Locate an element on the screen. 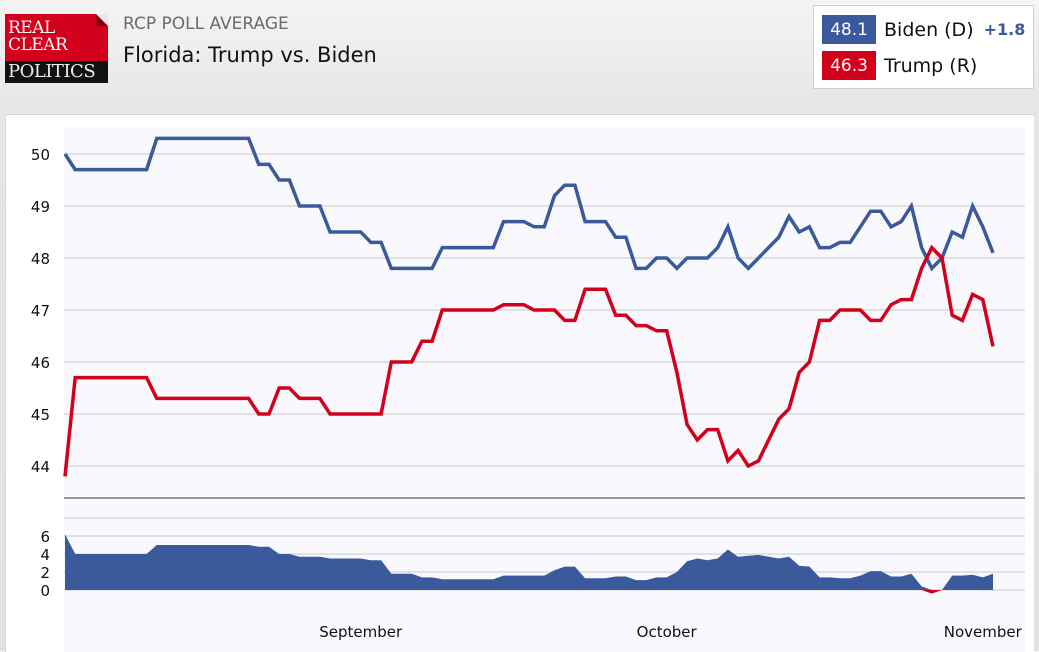 The height and width of the screenshot is (652, 1039). spread-y-tick-label: 4 is located at coordinates (45, 555).